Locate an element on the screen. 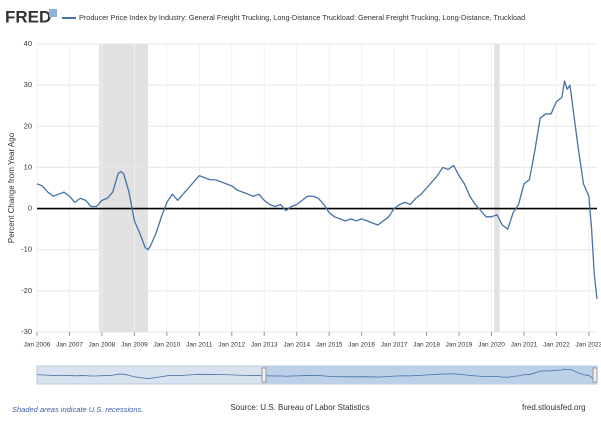  x-tick-label: Jan 2016 is located at coordinates (361, 345).